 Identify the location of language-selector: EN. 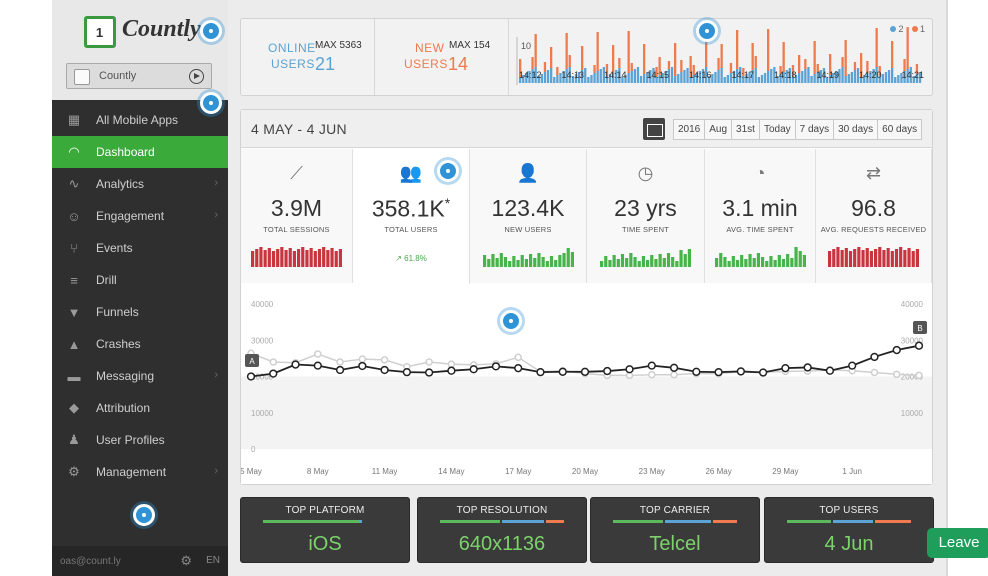
(213, 560).